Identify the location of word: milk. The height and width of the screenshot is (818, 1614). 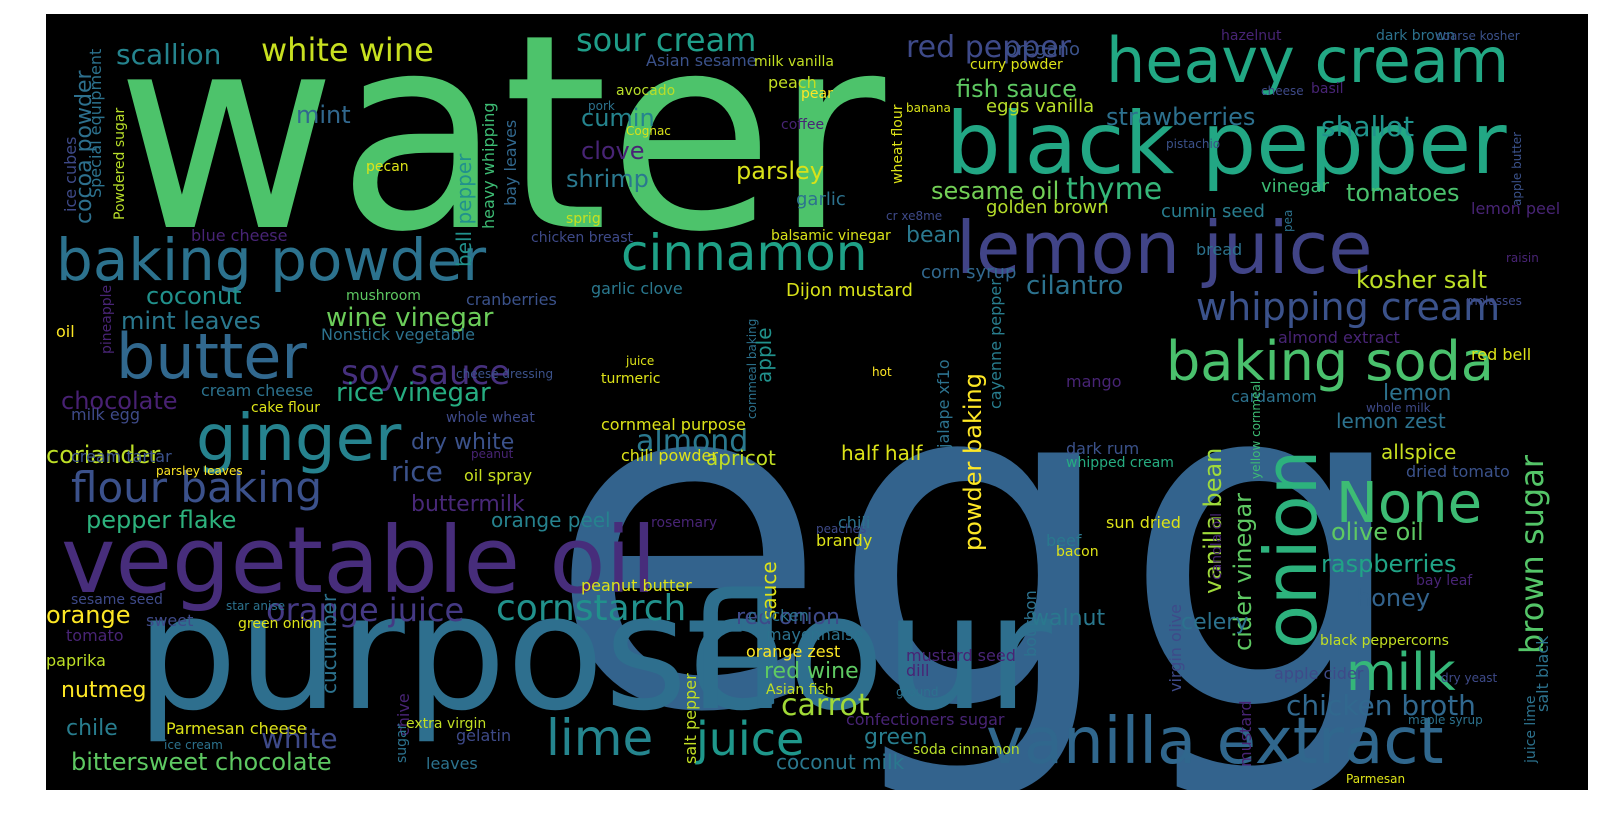
(1401, 673).